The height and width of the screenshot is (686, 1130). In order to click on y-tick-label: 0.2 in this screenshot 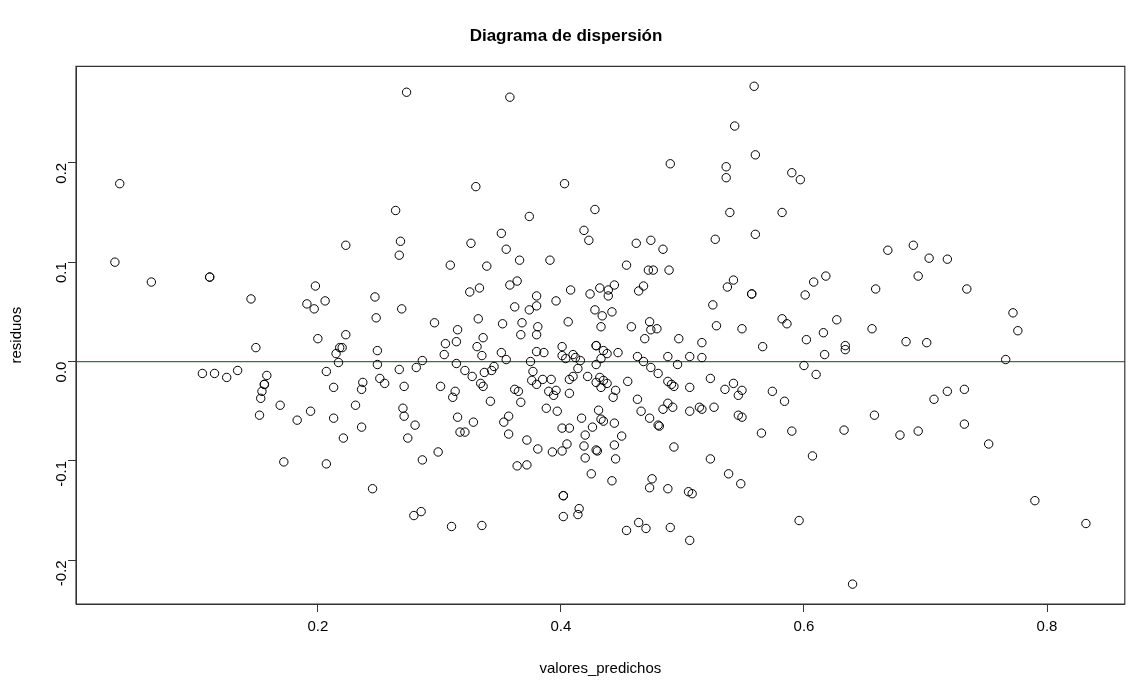, I will do `click(61, 173)`.